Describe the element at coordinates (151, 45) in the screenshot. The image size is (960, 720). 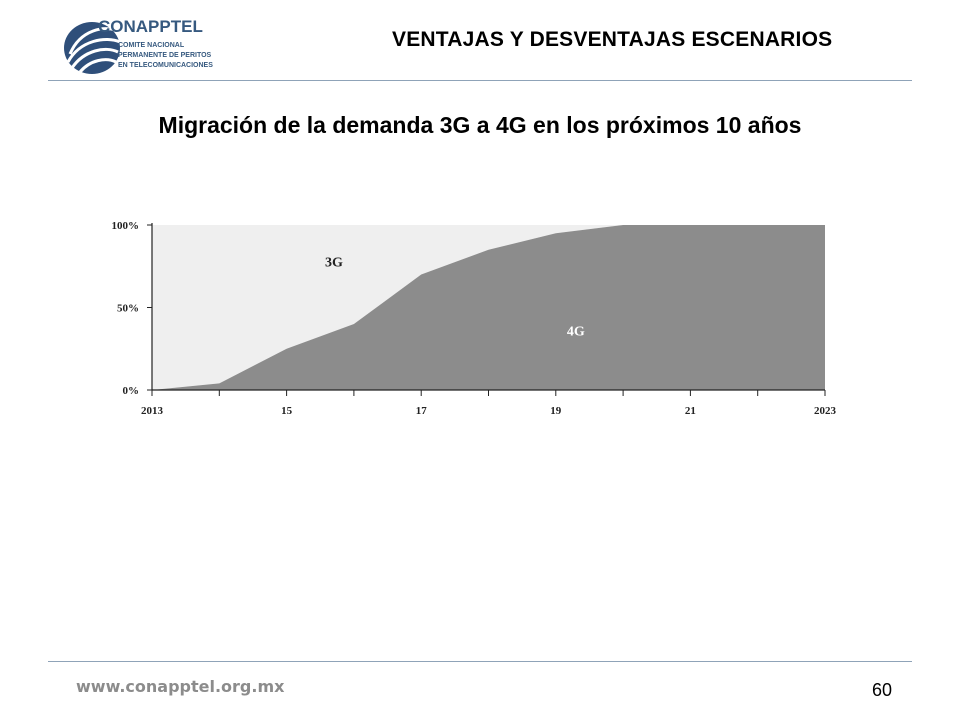
I see `logo-line1: COMITE NACIONAL` at that location.